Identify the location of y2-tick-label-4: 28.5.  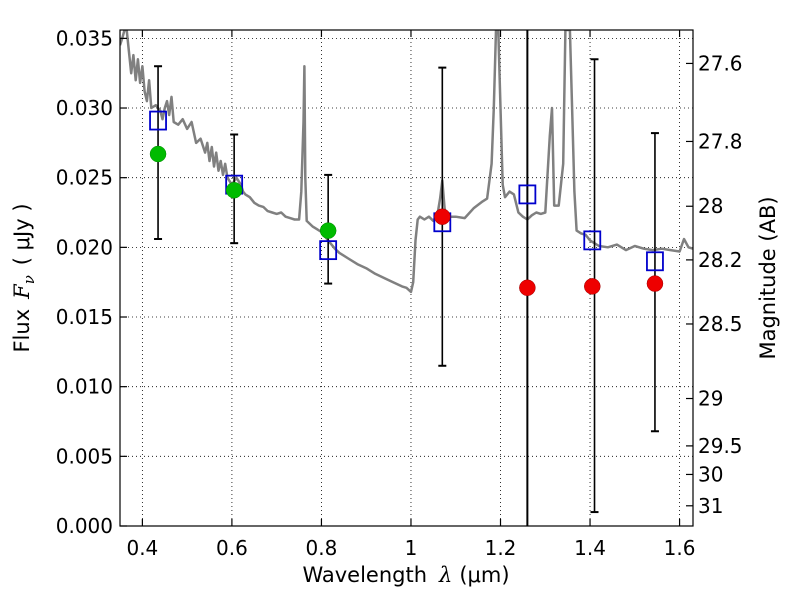
(720, 324).